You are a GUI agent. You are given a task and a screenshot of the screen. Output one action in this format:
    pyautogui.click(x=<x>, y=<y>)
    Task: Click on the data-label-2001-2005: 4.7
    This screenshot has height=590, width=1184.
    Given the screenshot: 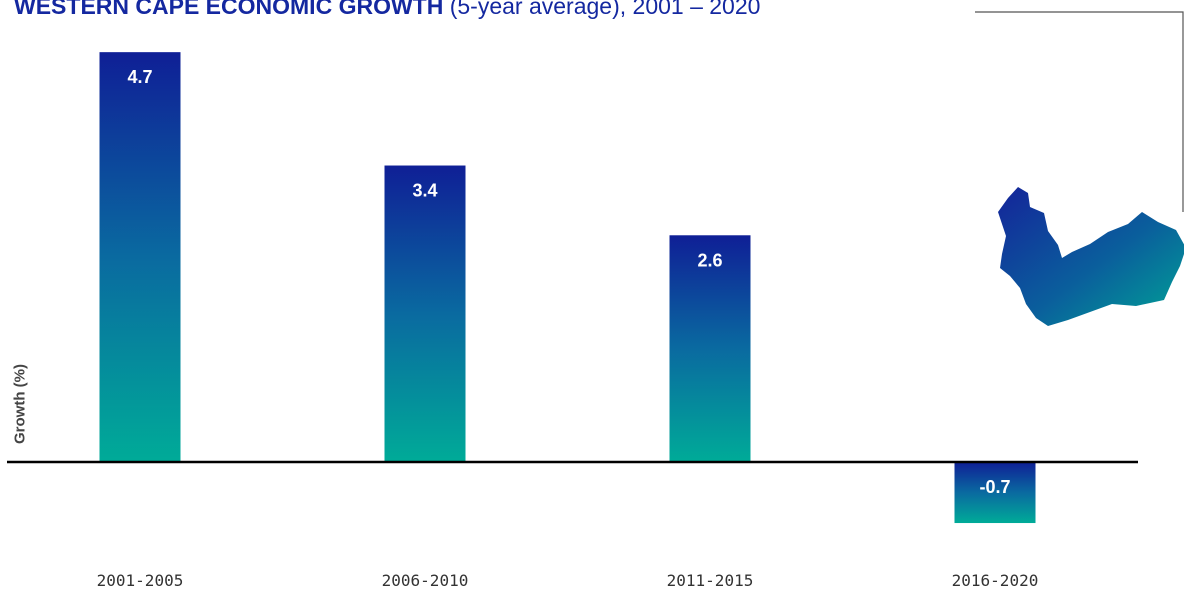 What is the action you would take?
    pyautogui.click(x=139, y=77)
    